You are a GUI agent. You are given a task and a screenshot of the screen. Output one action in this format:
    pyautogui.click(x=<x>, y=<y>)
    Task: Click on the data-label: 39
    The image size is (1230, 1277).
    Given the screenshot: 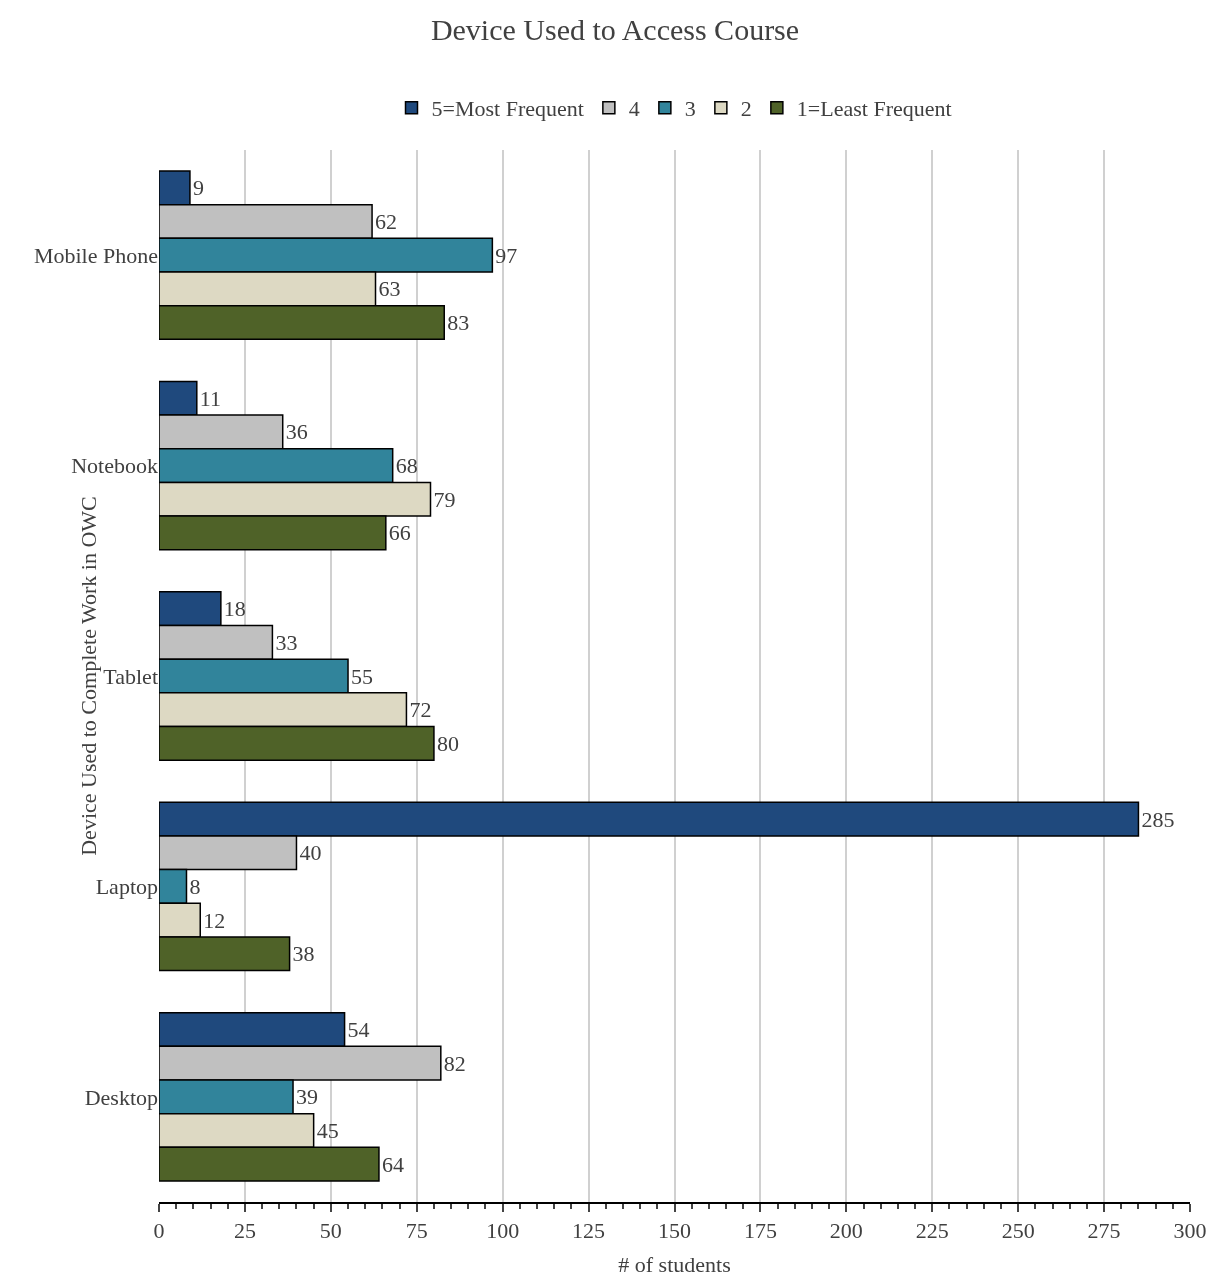 What is the action you would take?
    pyautogui.click(x=307, y=1097)
    